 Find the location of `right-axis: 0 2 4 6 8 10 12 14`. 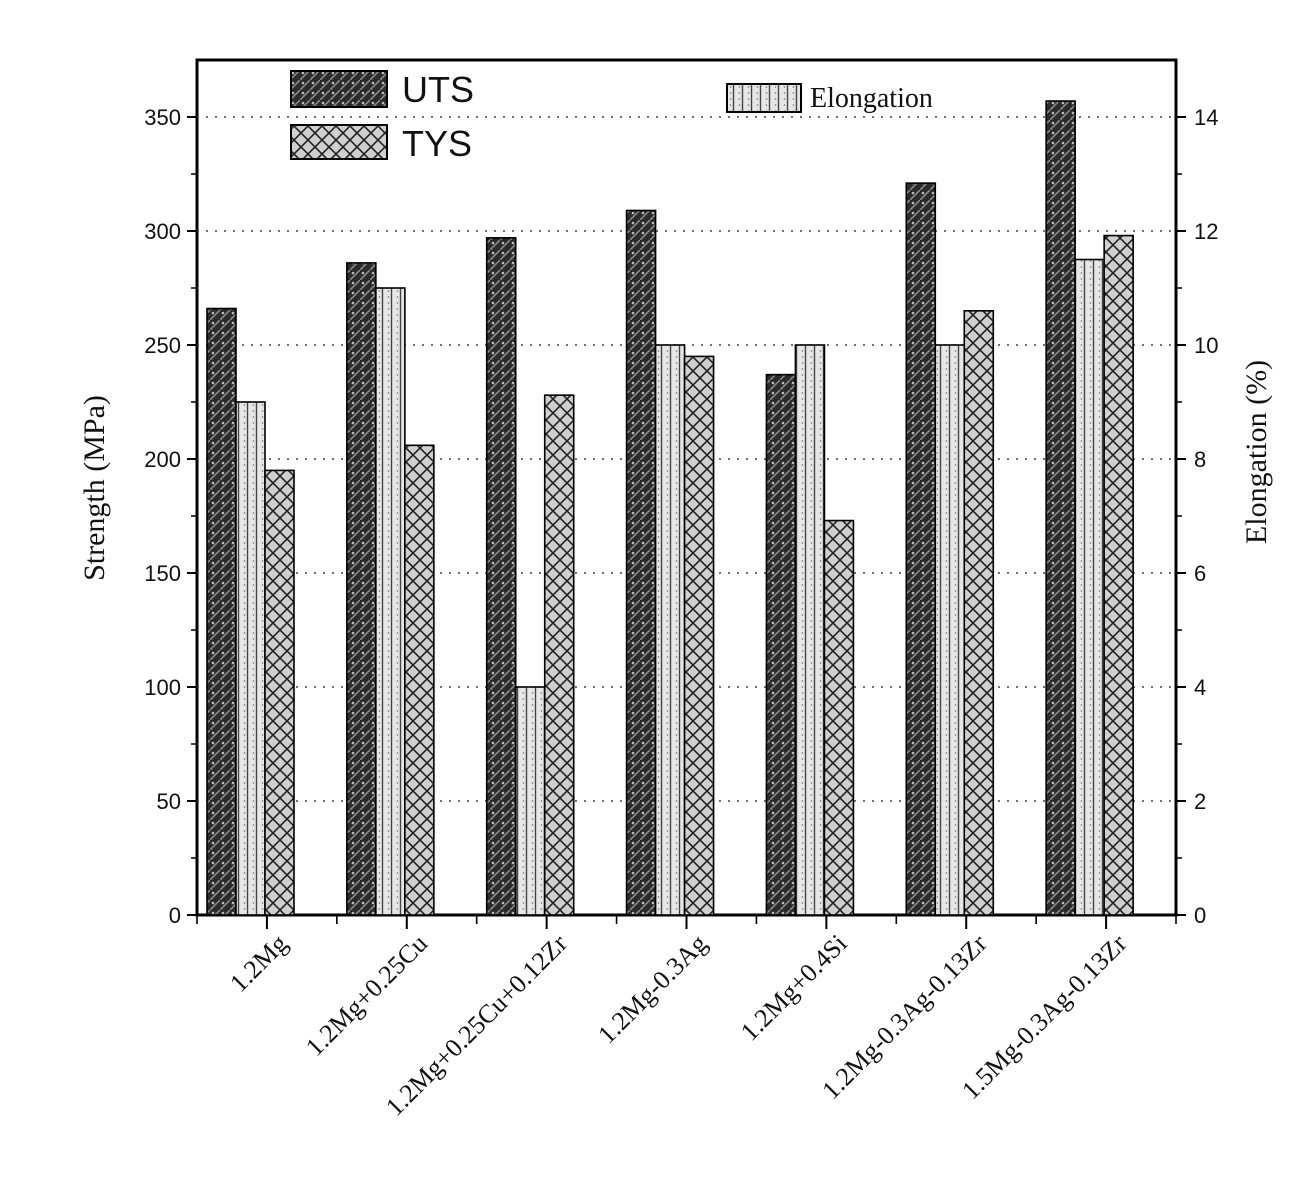

right-axis: 0 2 4 6 8 10 12 14 is located at coordinates (1197, 516).